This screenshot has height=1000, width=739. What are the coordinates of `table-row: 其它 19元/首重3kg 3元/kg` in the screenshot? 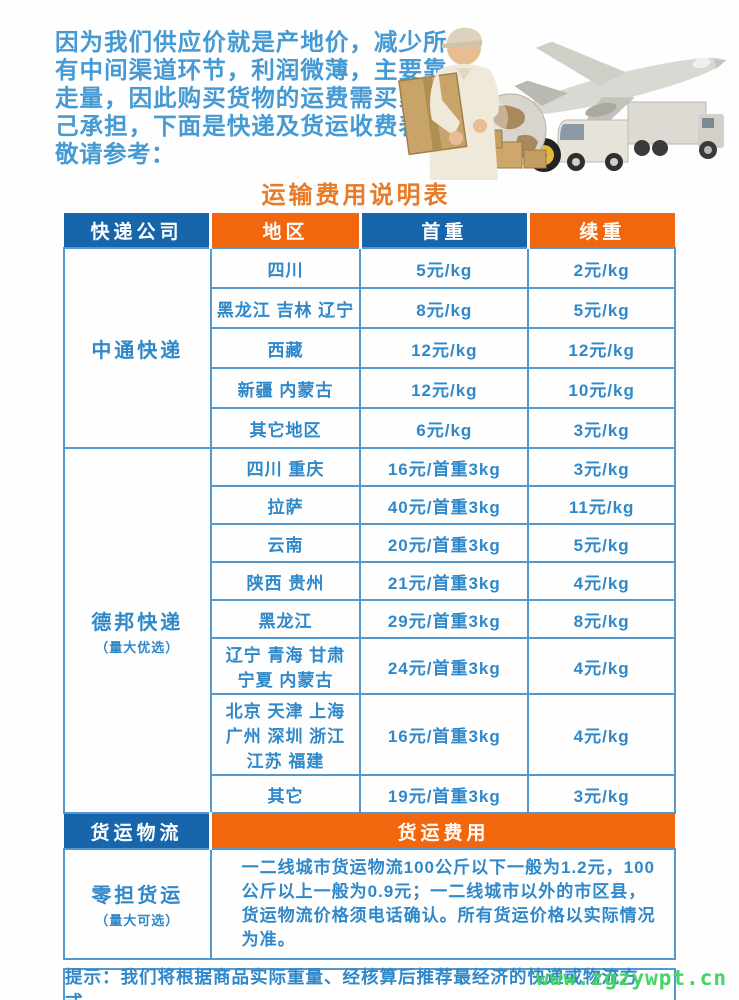 It's located at (370, 794).